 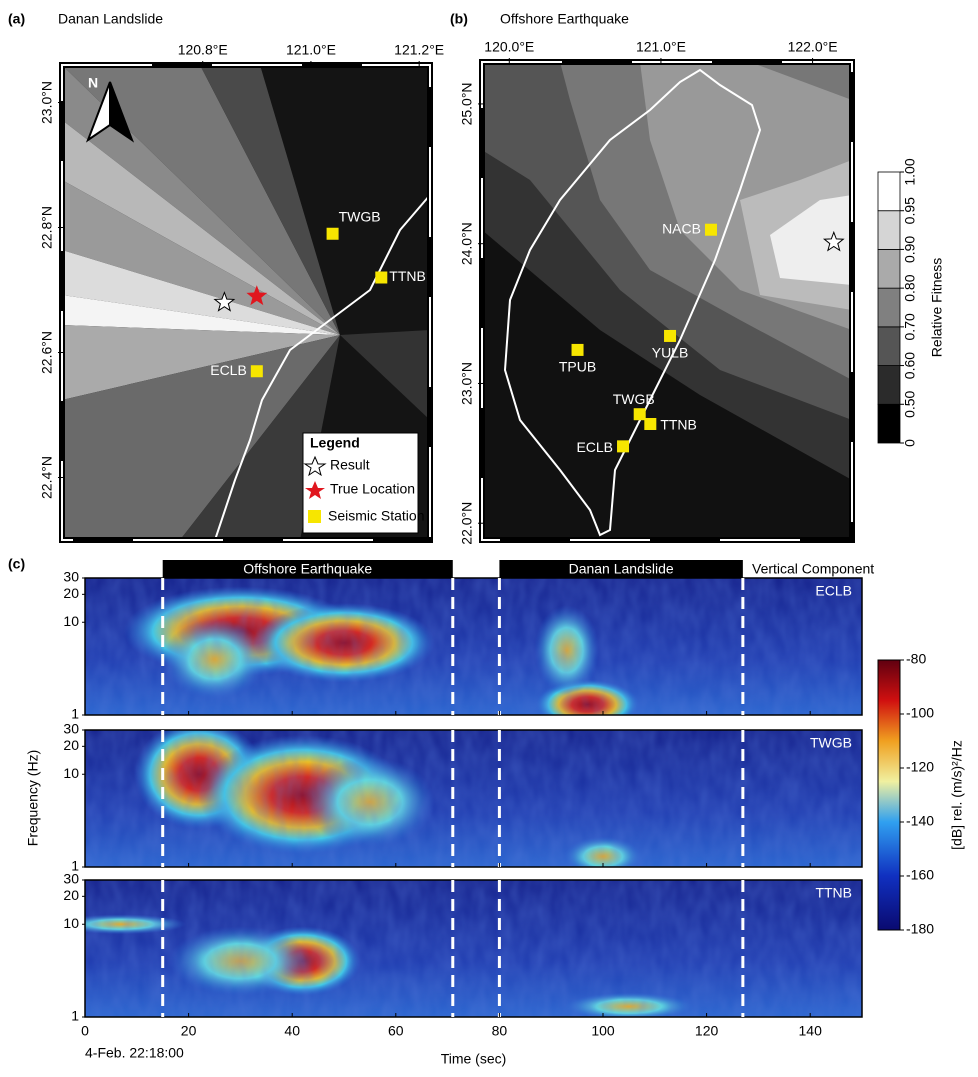 What do you see at coordinates (189, 1031) in the screenshot?
I see `x-tick-label: 20` at bounding box center [189, 1031].